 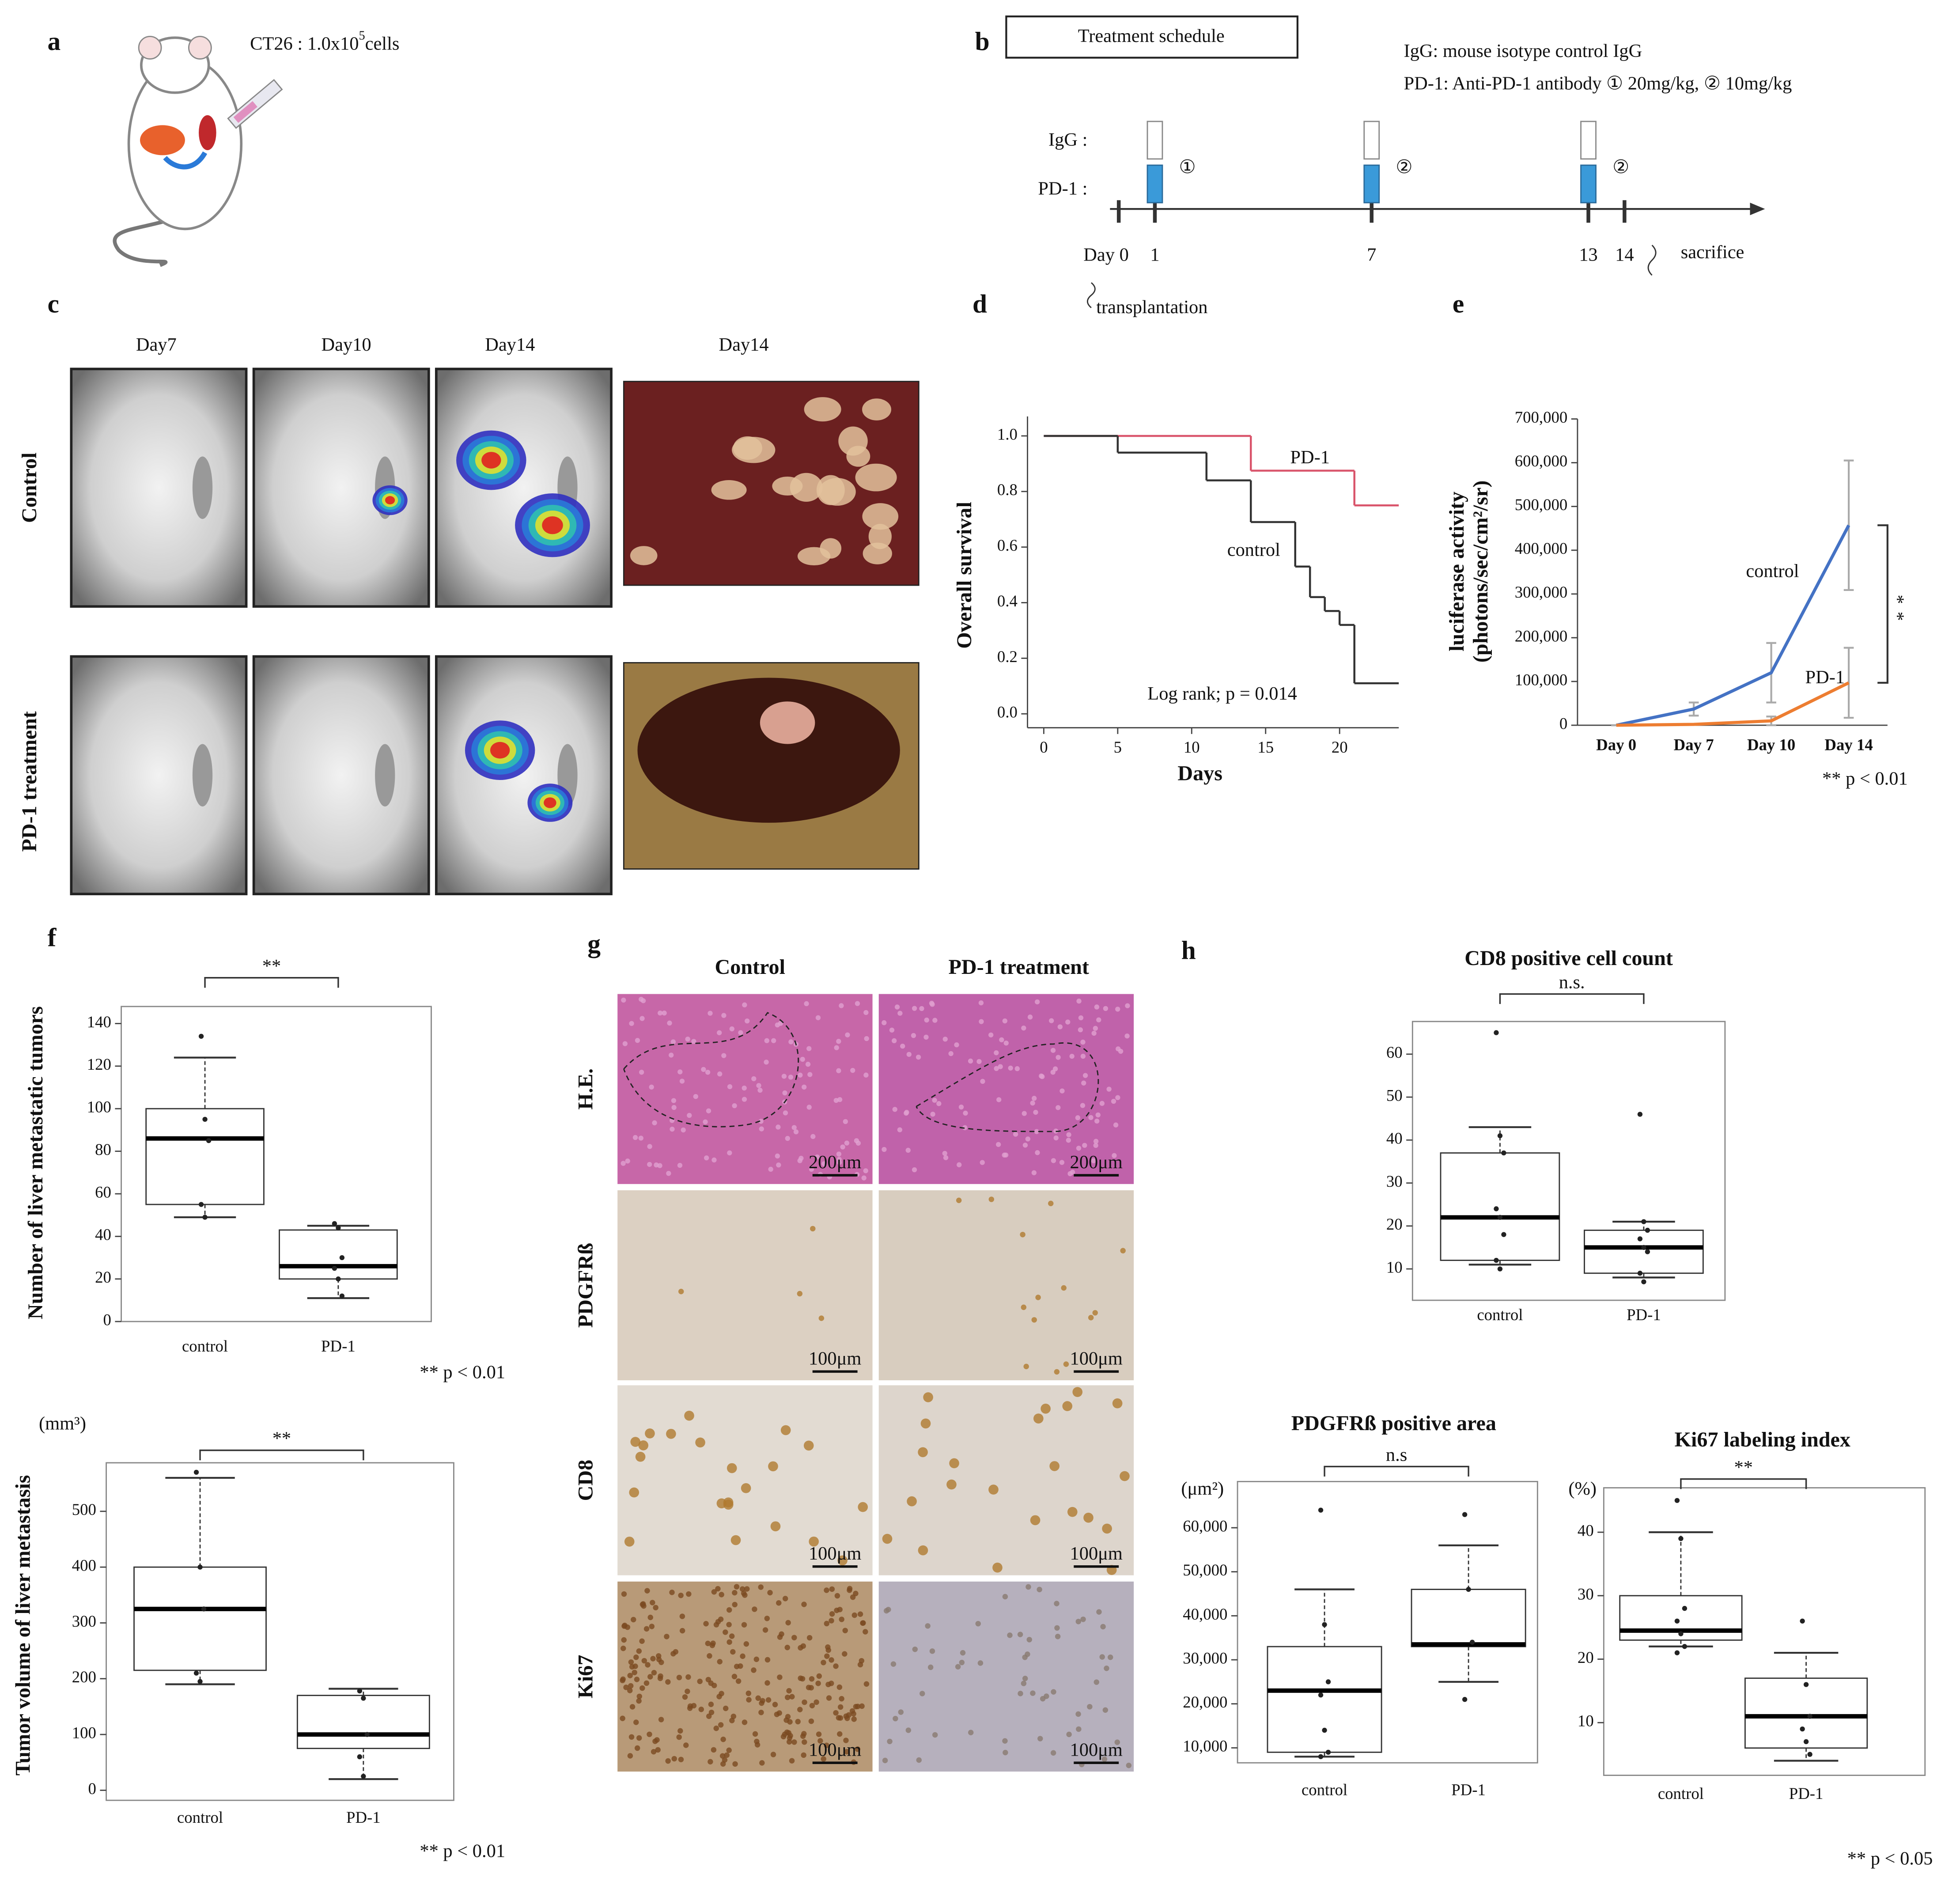 What do you see at coordinates (23, 1625) in the screenshot?
I see `y-axis-label: Tumor volume of liver metastasis` at bounding box center [23, 1625].